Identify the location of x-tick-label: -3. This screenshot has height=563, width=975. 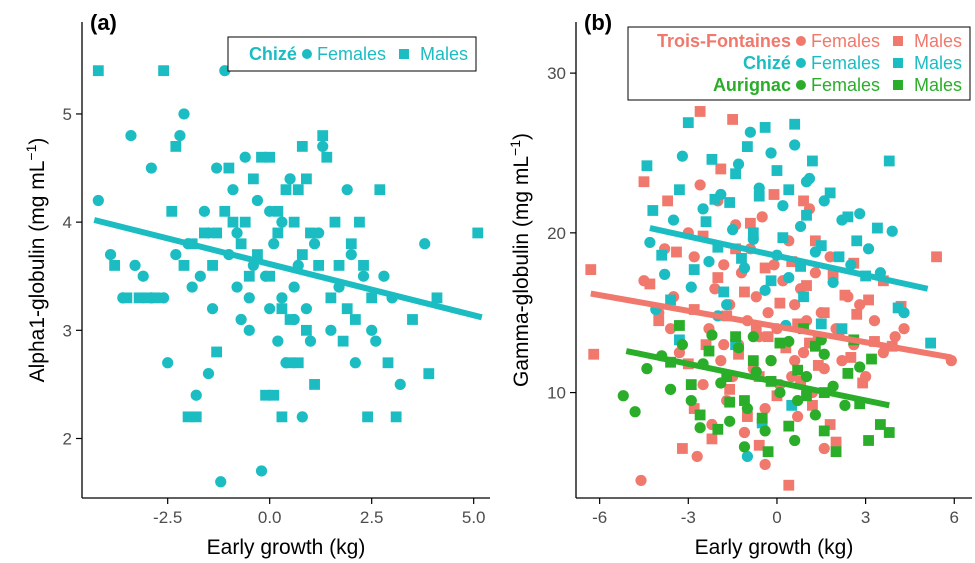
(688, 517).